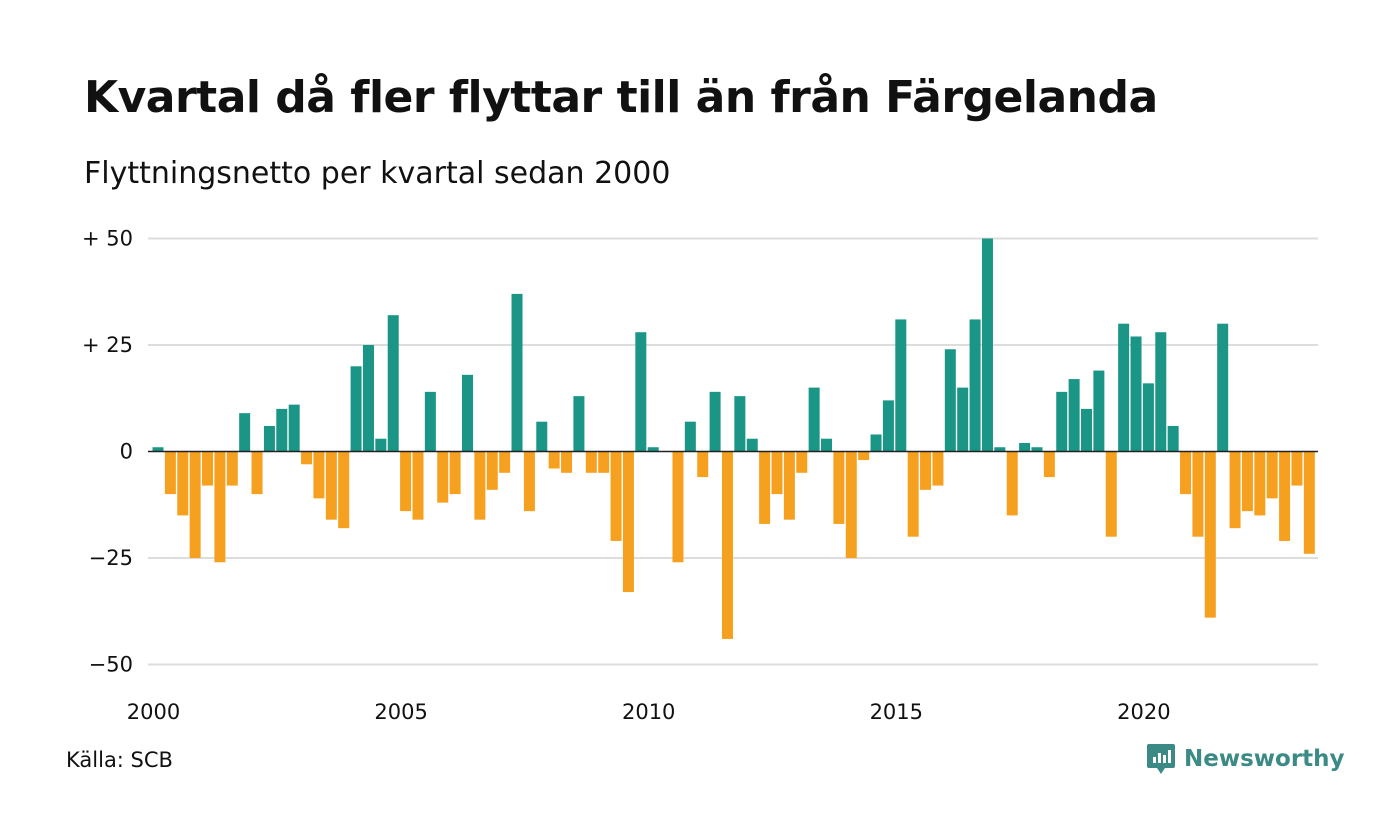  I want to click on x-tick-label: 2010, so click(648, 712).